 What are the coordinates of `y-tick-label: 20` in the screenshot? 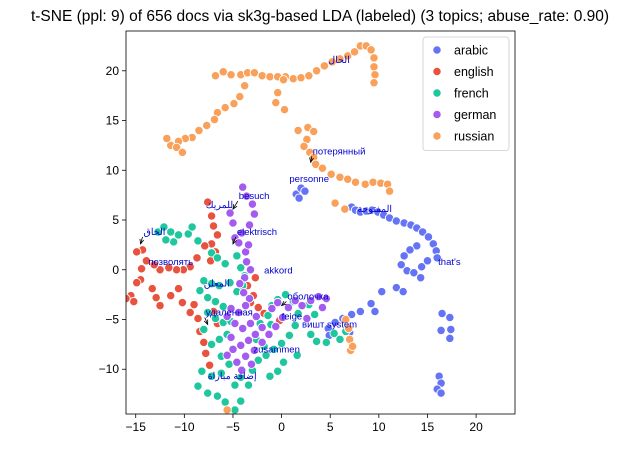 It's located at (113, 71).